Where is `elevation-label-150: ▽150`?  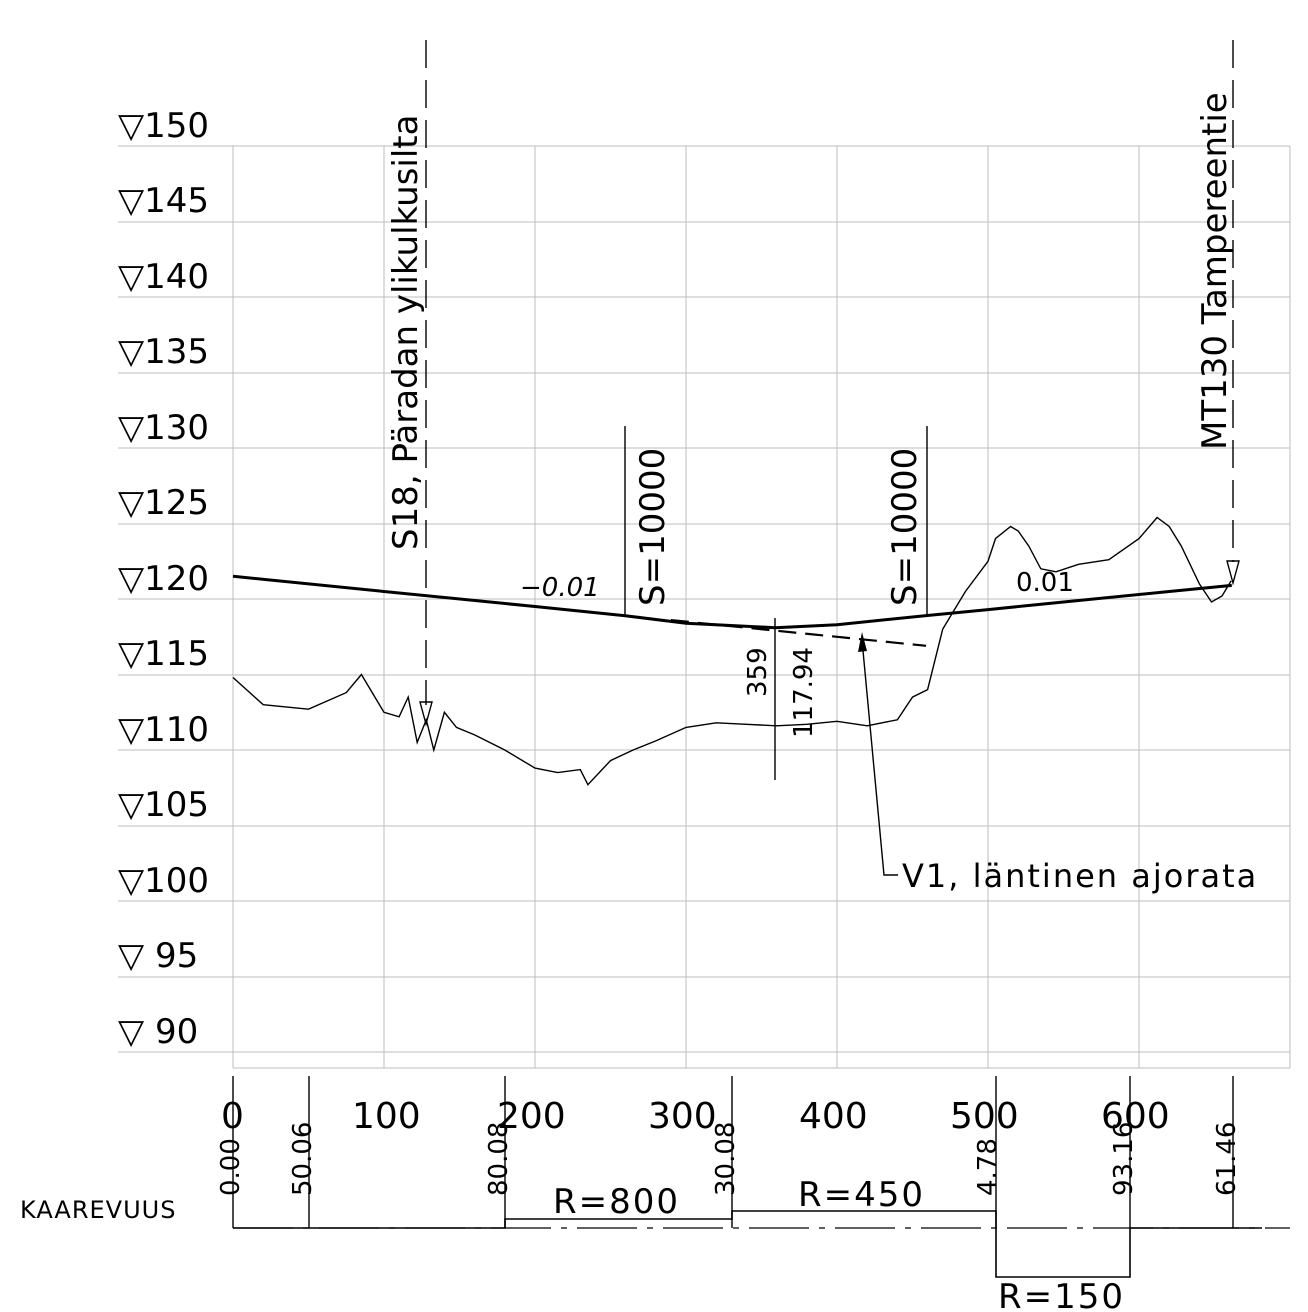
elevation-label-150: ▽150 is located at coordinates (163, 126).